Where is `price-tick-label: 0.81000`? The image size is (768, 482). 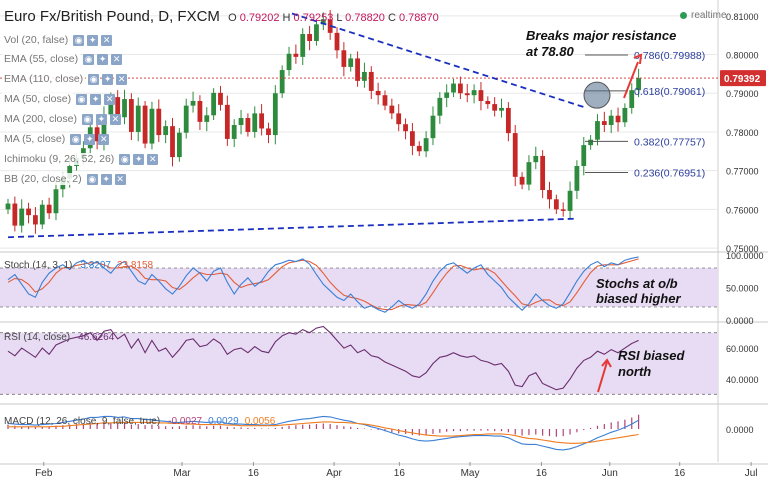
price-tick-label: 0.81000 is located at coordinates (742, 17).